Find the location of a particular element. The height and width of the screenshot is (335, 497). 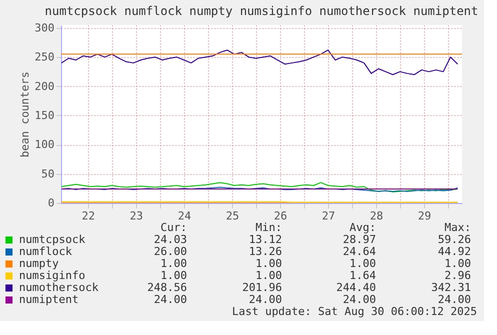

legend-label: numpty is located at coordinates (39, 263).